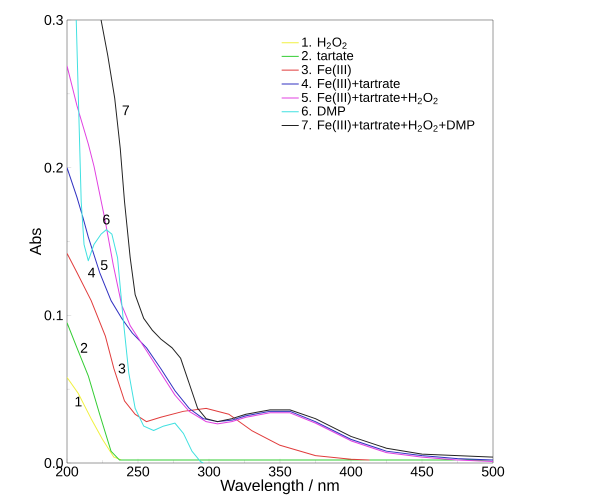 Image resolution: width=607 pixels, height=503 pixels. I want to click on legend-label: 6. DMP, so click(324, 111).